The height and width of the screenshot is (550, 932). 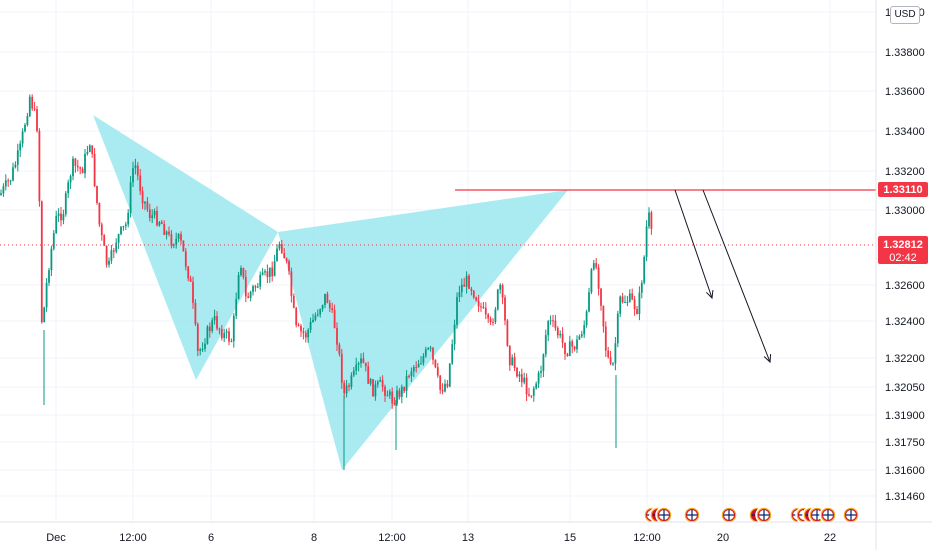 What do you see at coordinates (438, 217) in the screenshot?
I see `level-lines` at bounding box center [438, 217].